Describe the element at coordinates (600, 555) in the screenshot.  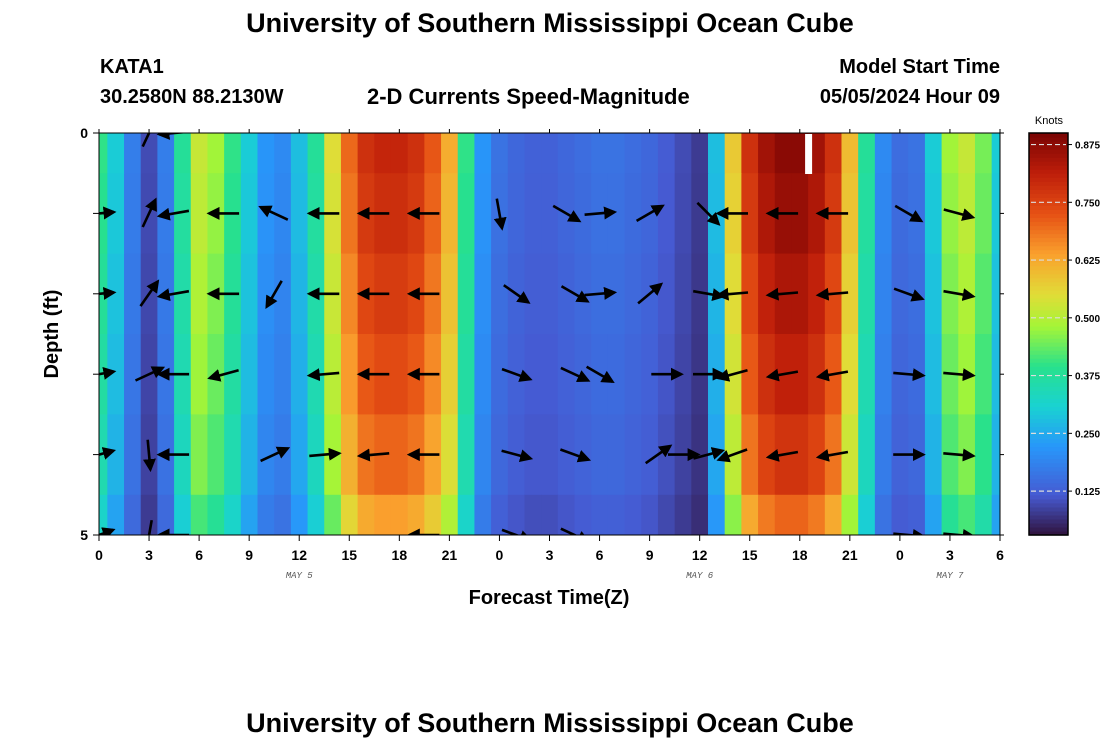
I see `x-tick-label: 6` at that location.